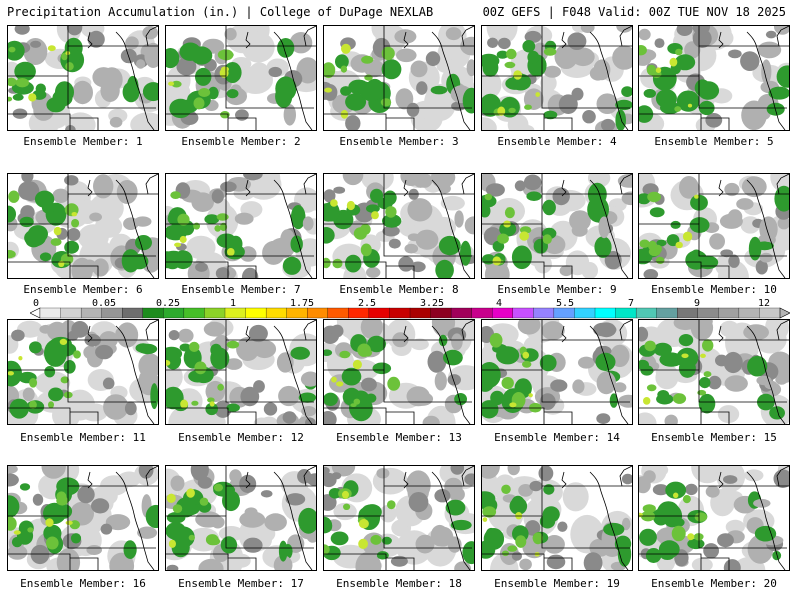 This screenshot has width=800, height=600. What do you see at coordinates (399, 289) in the screenshot?
I see `ensemble-member-caption: Ensemble Member: 8` at bounding box center [399, 289].